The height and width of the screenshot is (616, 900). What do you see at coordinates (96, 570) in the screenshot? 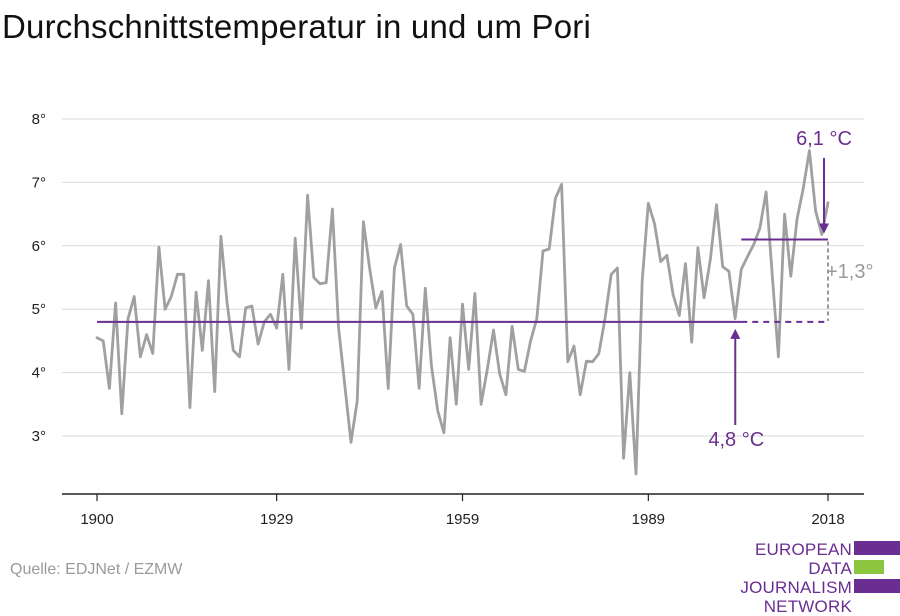
I see `source-label: Quelle: EDJNet / EZMW` at bounding box center [96, 570].